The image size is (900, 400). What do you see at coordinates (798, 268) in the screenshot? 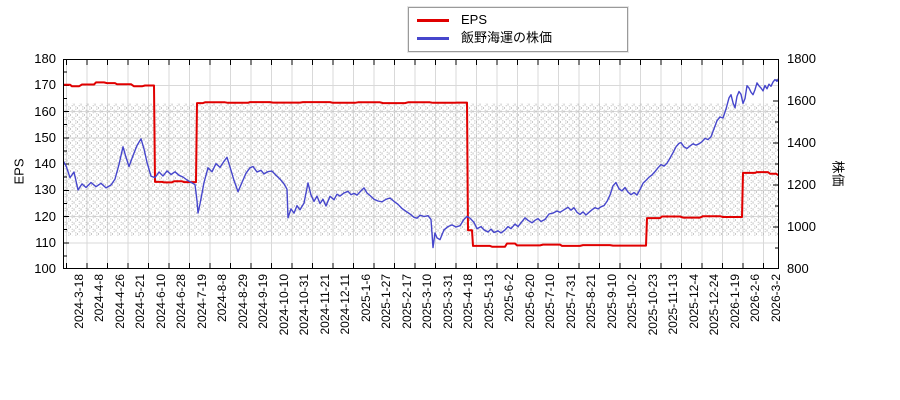
I see `right-axis-tick-label: 800` at bounding box center [798, 268].